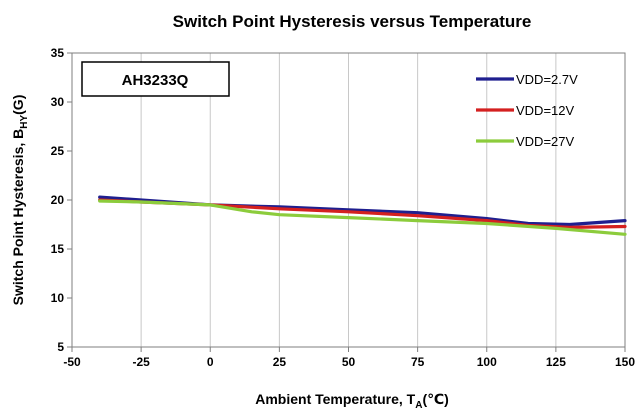 This screenshot has height=417, width=639. I want to click on x-tick-label: -25, so click(141, 362).